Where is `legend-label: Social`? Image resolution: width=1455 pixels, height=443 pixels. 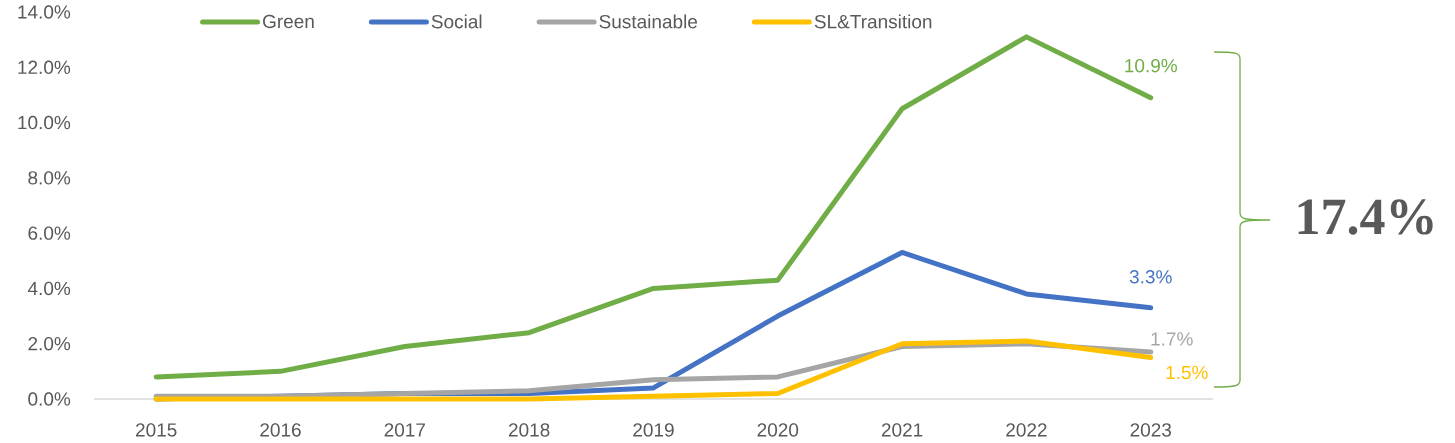
legend-label: Social is located at coordinates (456, 21).